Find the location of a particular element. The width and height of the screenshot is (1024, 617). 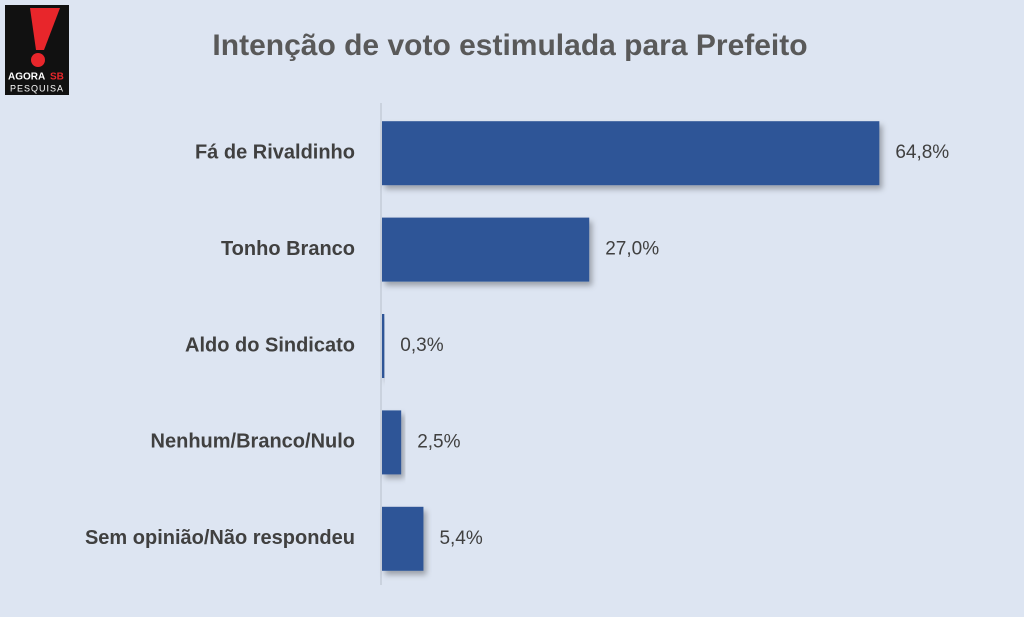

category-label: Aldo do Sindicato is located at coordinates (270, 345).